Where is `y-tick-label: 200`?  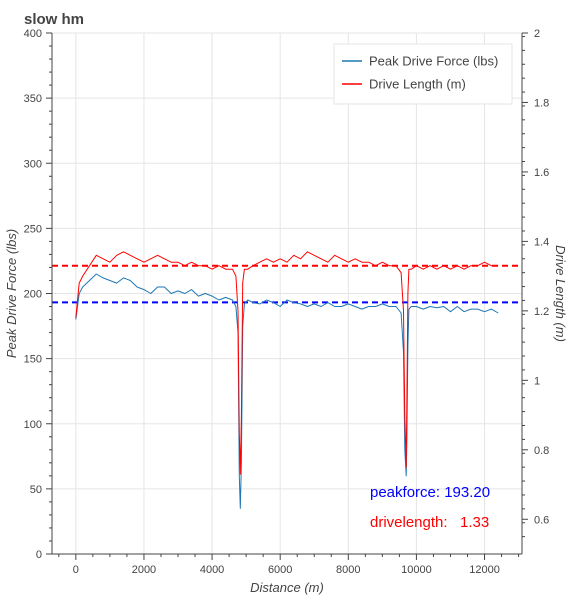 y-tick-label: 200 is located at coordinates (33, 295).